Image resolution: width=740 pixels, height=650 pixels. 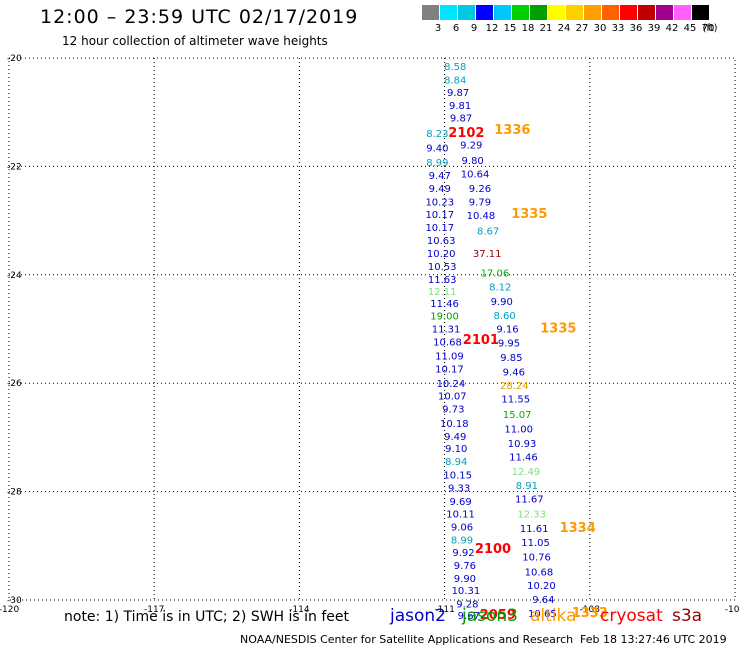 What do you see at coordinates (463, 553) in the screenshot?
I see `wave-height-value: 9.92` at bounding box center [463, 553].